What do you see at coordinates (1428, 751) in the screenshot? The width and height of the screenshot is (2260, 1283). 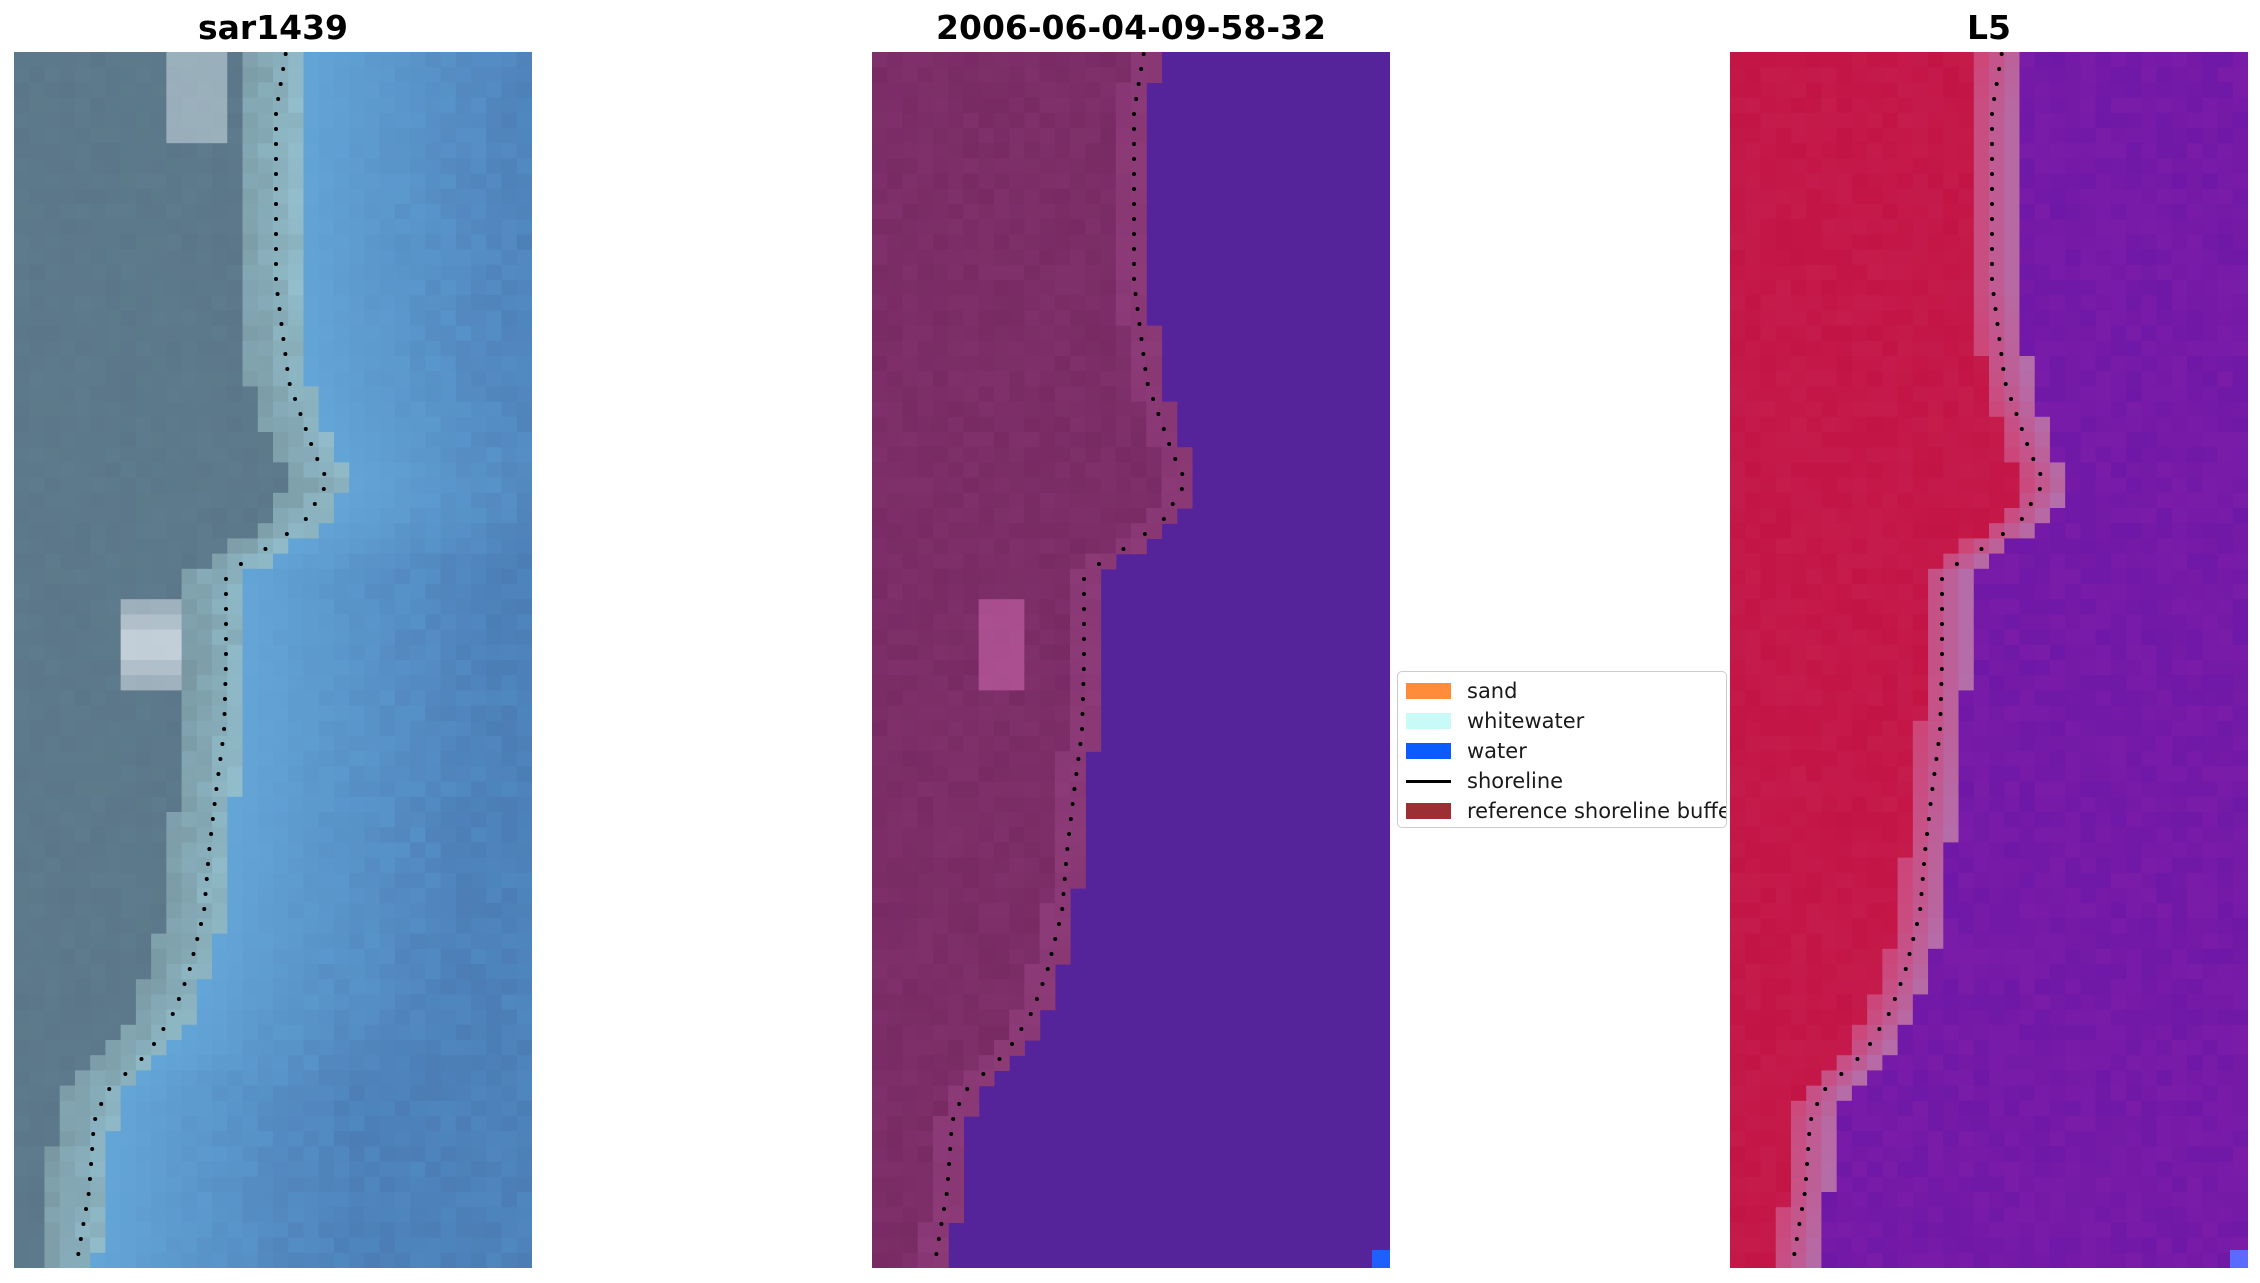 I see `legend-swatch-water` at bounding box center [1428, 751].